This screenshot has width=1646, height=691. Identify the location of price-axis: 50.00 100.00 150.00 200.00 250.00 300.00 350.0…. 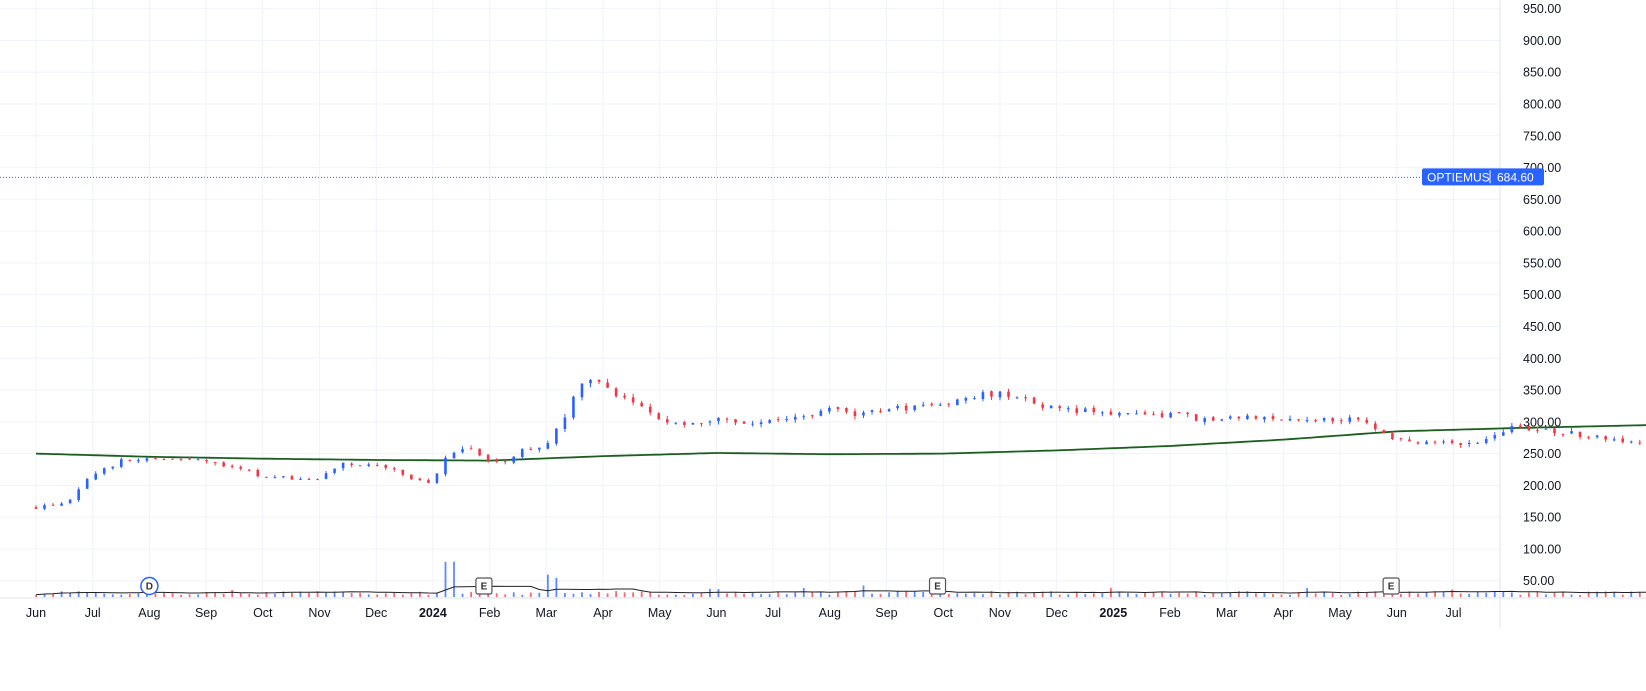
(1542, 295).